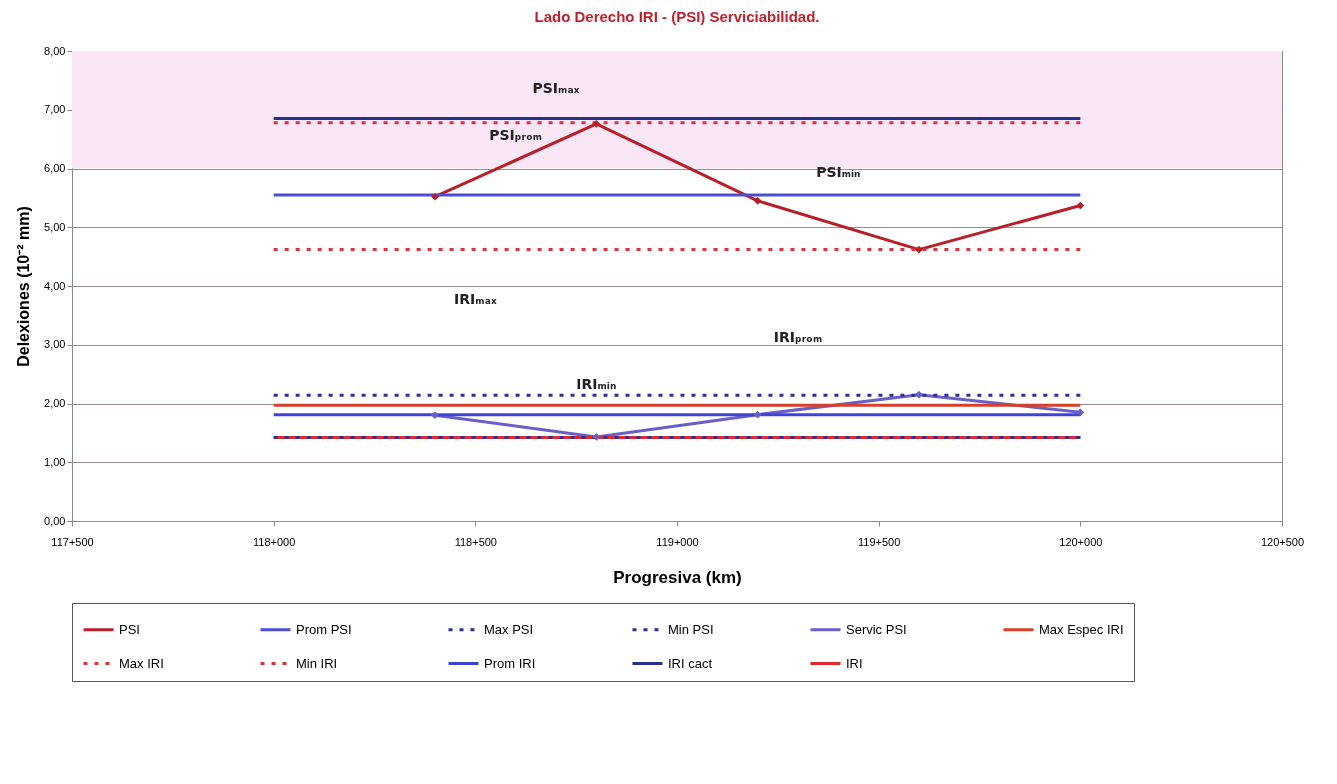 The height and width of the screenshot is (784, 1337). I want to click on legend-label: Prom PSI, so click(324, 629).